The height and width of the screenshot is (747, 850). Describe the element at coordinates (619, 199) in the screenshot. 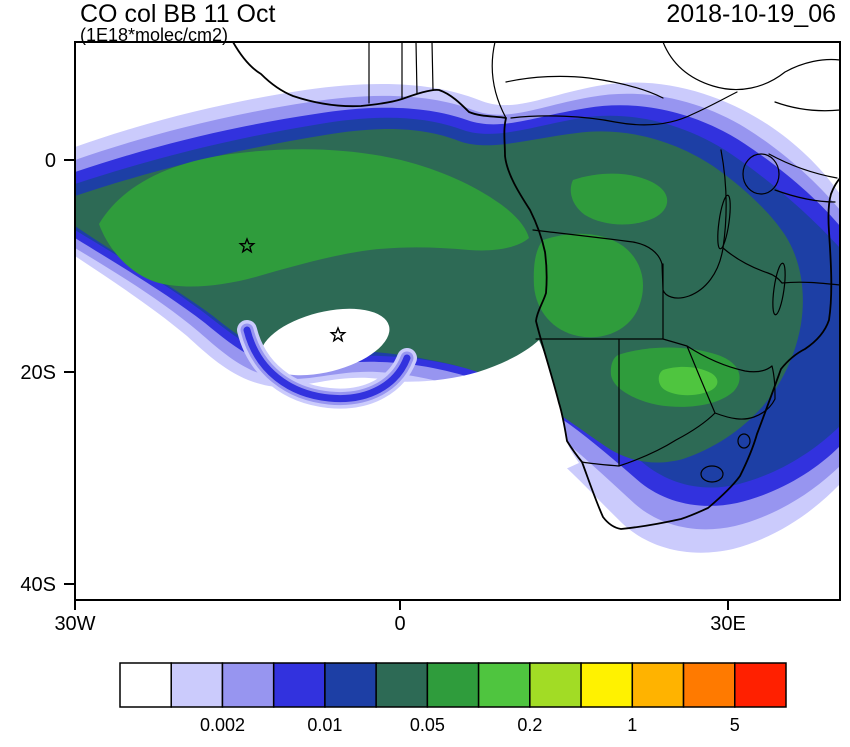

I see `green-patch-congo-north` at that location.